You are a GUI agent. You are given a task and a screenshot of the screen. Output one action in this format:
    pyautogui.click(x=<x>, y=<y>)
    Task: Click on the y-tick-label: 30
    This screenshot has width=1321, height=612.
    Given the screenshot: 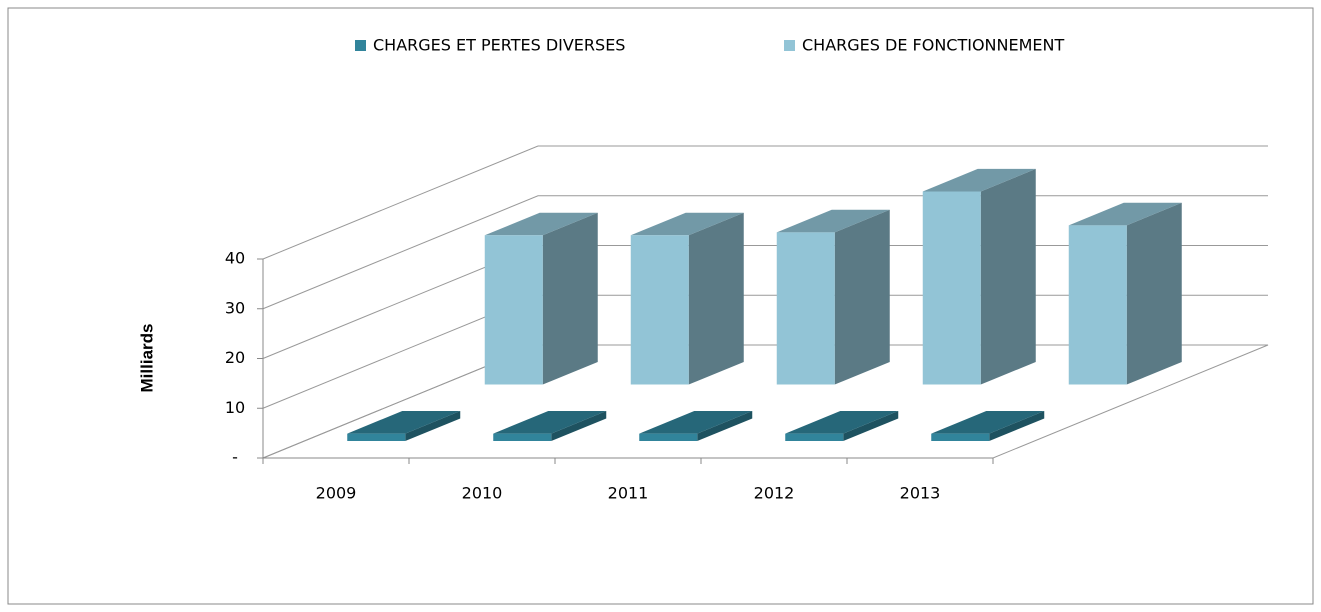 What is the action you would take?
    pyautogui.click(x=235, y=307)
    